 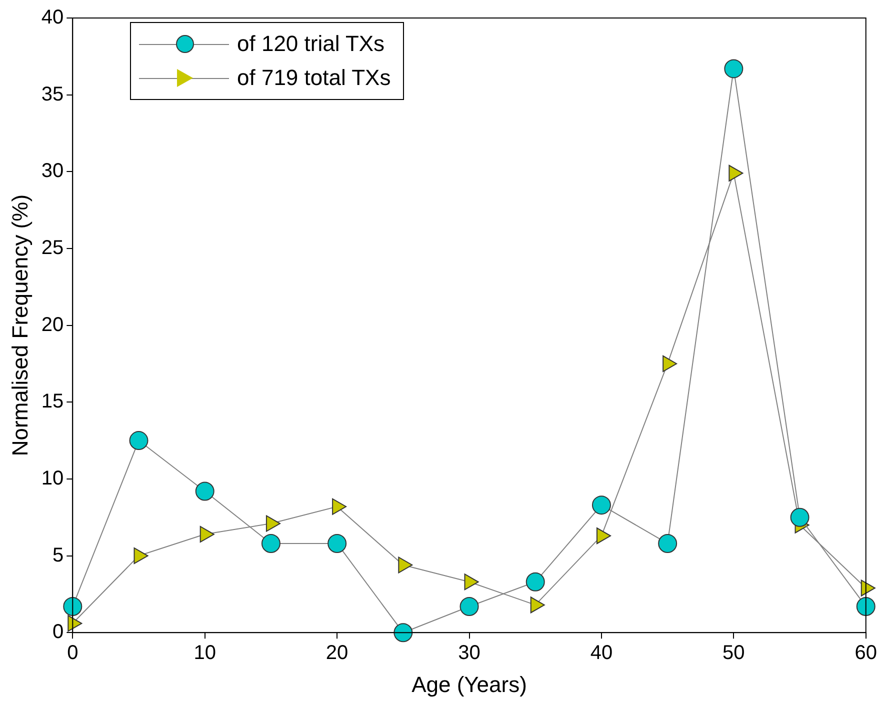 What do you see at coordinates (469, 684) in the screenshot?
I see `x-axis-title: Age (Years)` at bounding box center [469, 684].